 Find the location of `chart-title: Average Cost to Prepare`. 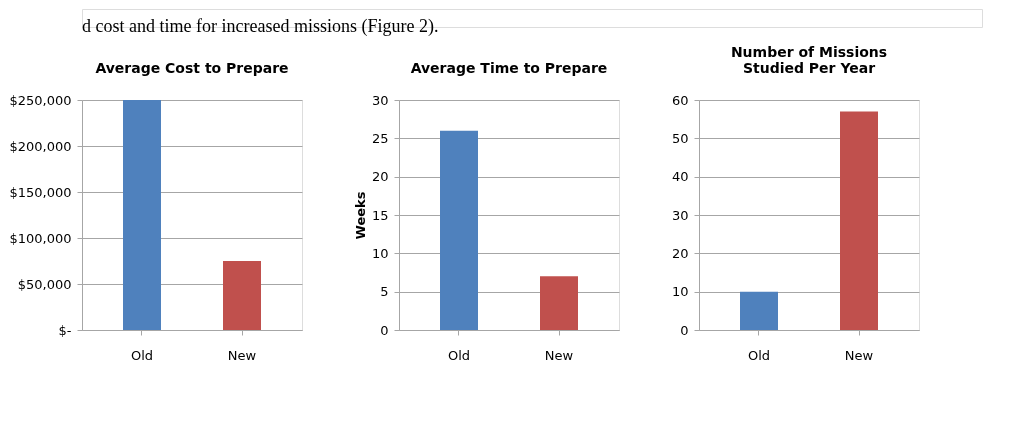

chart-title: Average Cost to Prepare is located at coordinates (192, 68).